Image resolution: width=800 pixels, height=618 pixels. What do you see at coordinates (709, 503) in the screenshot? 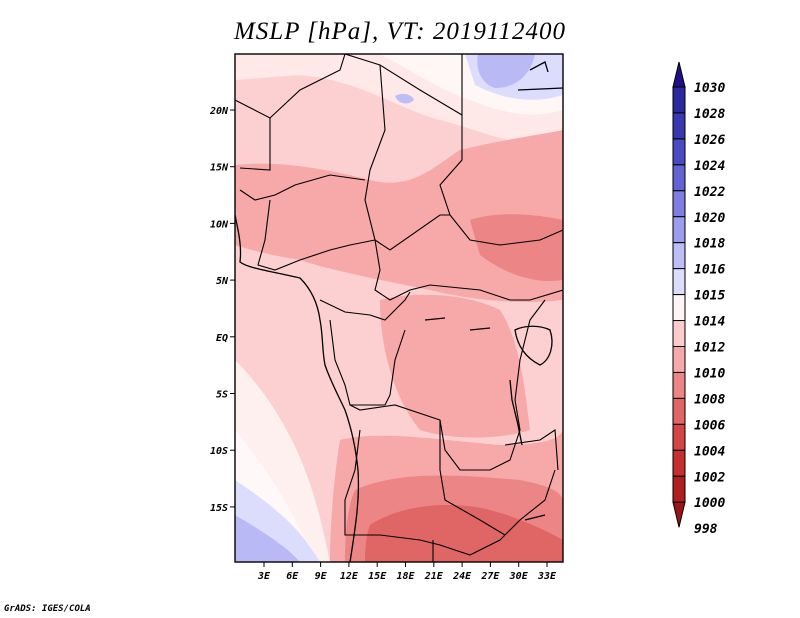
I see `colorbar-level-label: 1000` at bounding box center [709, 503].